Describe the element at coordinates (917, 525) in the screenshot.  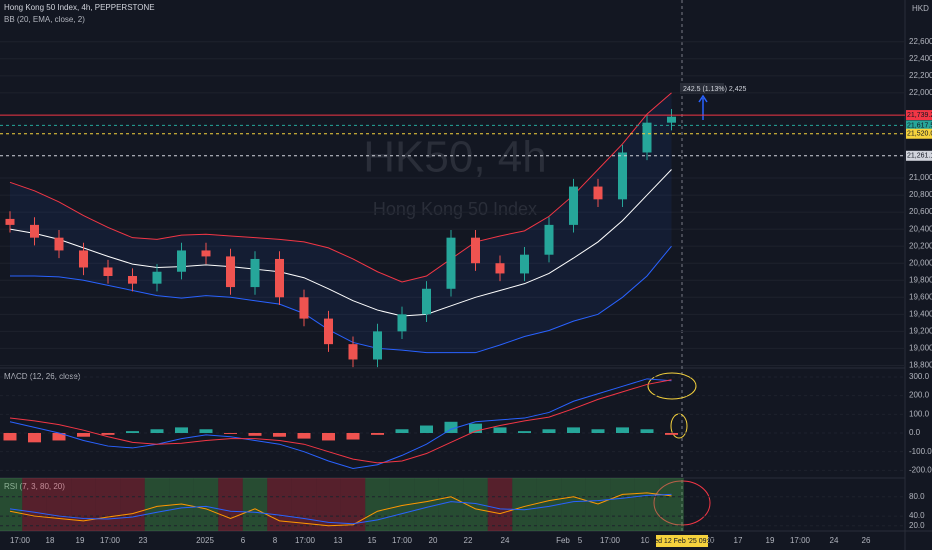
I see `y-tick-label: 20.0` at that location.